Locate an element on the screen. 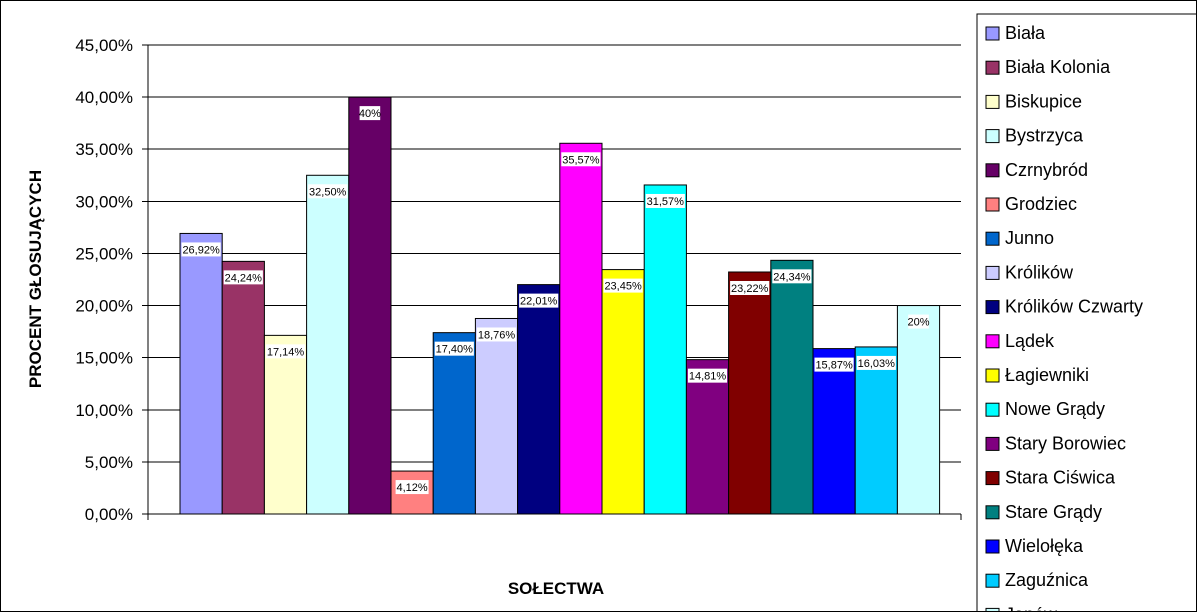 The width and height of the screenshot is (1197, 612). data-label: 32,50% is located at coordinates (328, 192).